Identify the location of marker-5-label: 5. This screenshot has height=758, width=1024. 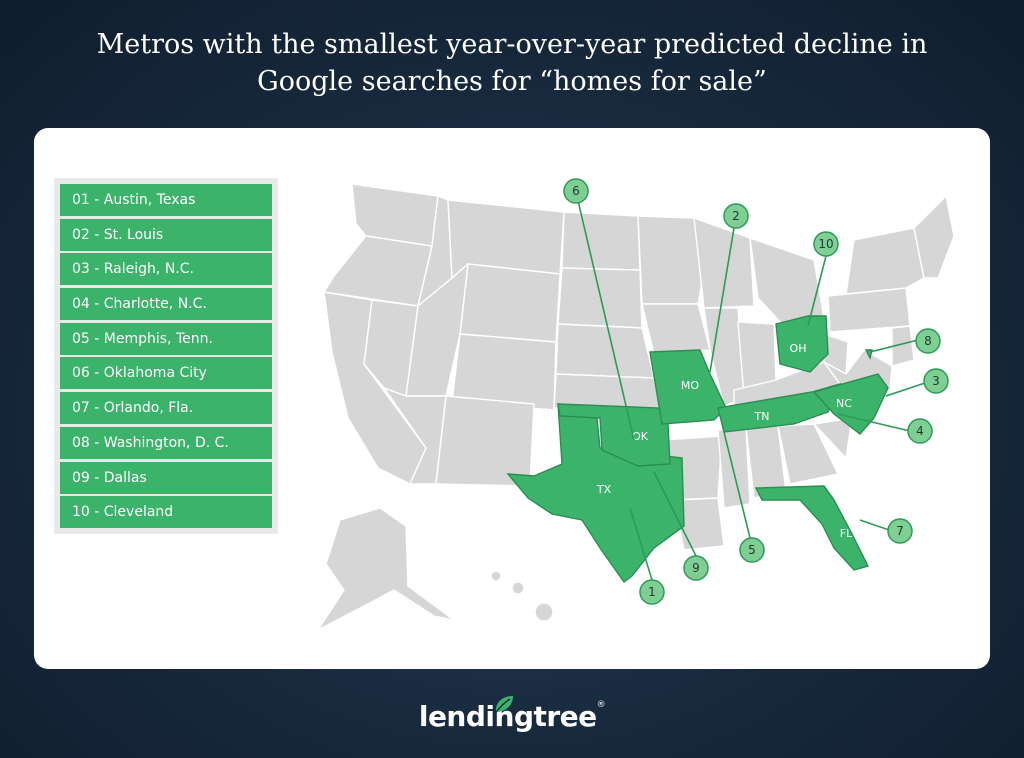
(752, 550).